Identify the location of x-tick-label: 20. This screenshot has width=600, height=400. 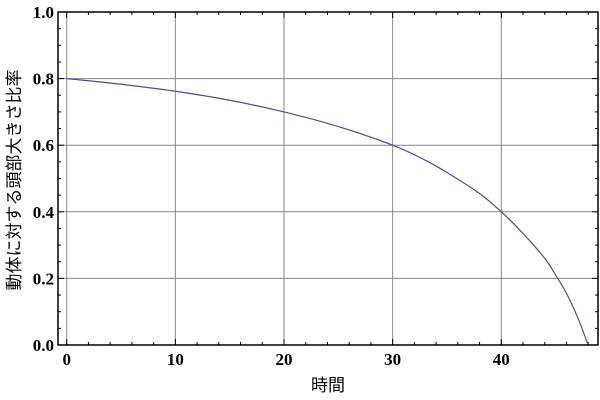
(283, 359).